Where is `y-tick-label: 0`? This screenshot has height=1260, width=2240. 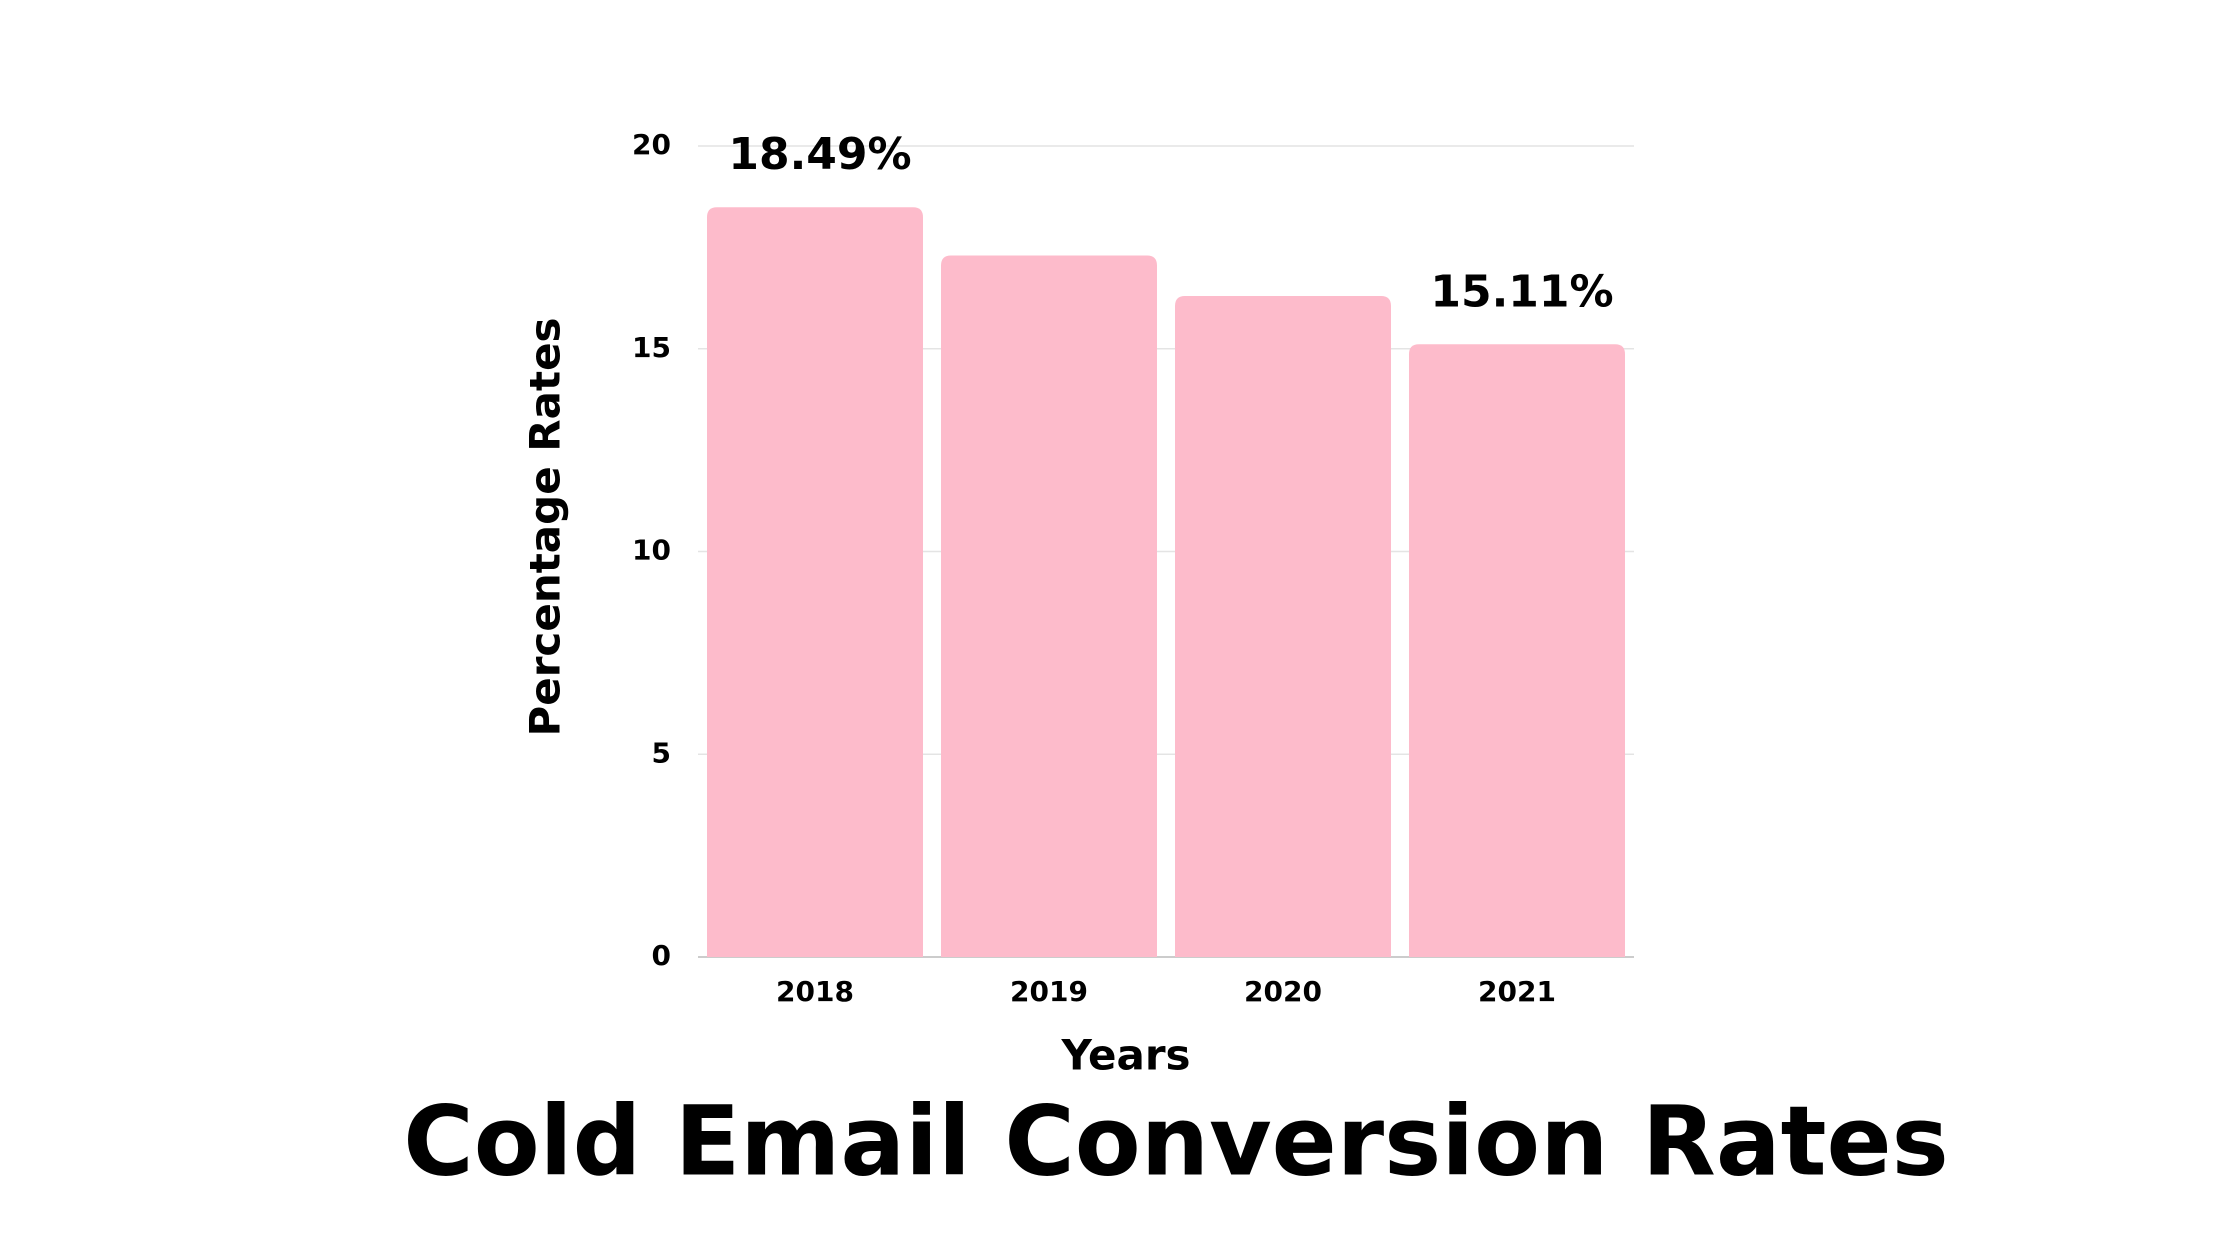
y-tick-label: 0 is located at coordinates (661, 955).